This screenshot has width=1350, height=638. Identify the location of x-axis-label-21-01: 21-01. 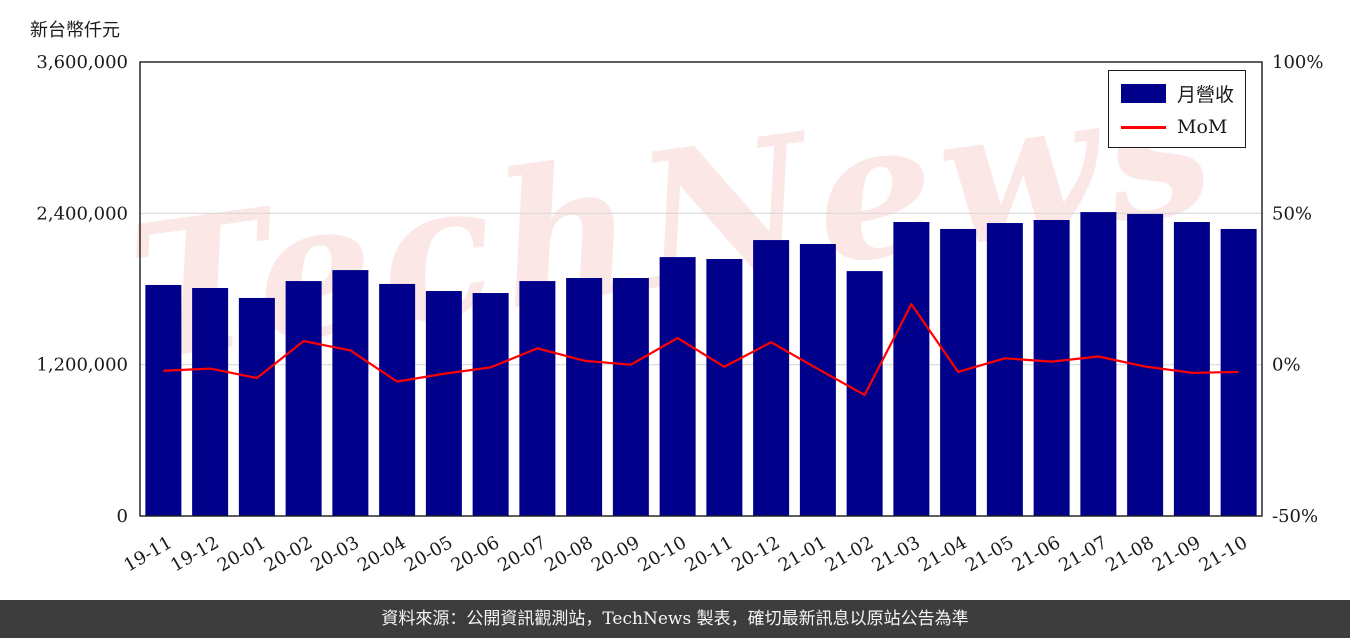
(802, 554).